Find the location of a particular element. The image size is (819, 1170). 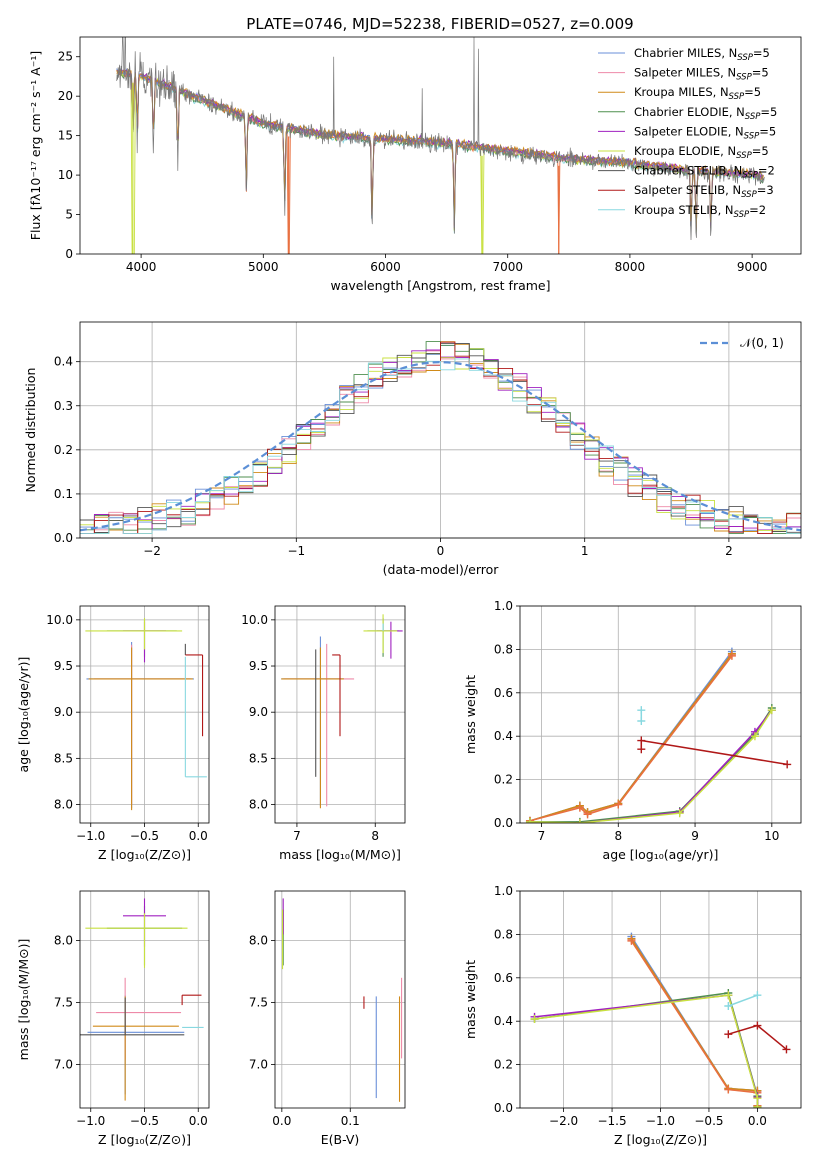

legend-label: Kroupa MILES, NSSP=5 is located at coordinates (697, 93).